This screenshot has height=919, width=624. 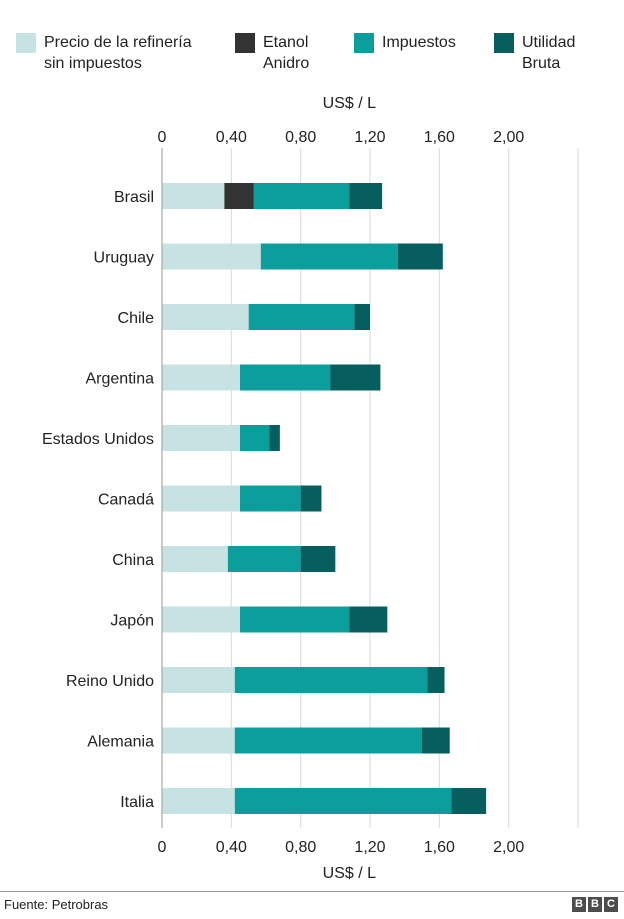 I want to click on tick-label-bottom-0: 0, so click(x=162, y=847).